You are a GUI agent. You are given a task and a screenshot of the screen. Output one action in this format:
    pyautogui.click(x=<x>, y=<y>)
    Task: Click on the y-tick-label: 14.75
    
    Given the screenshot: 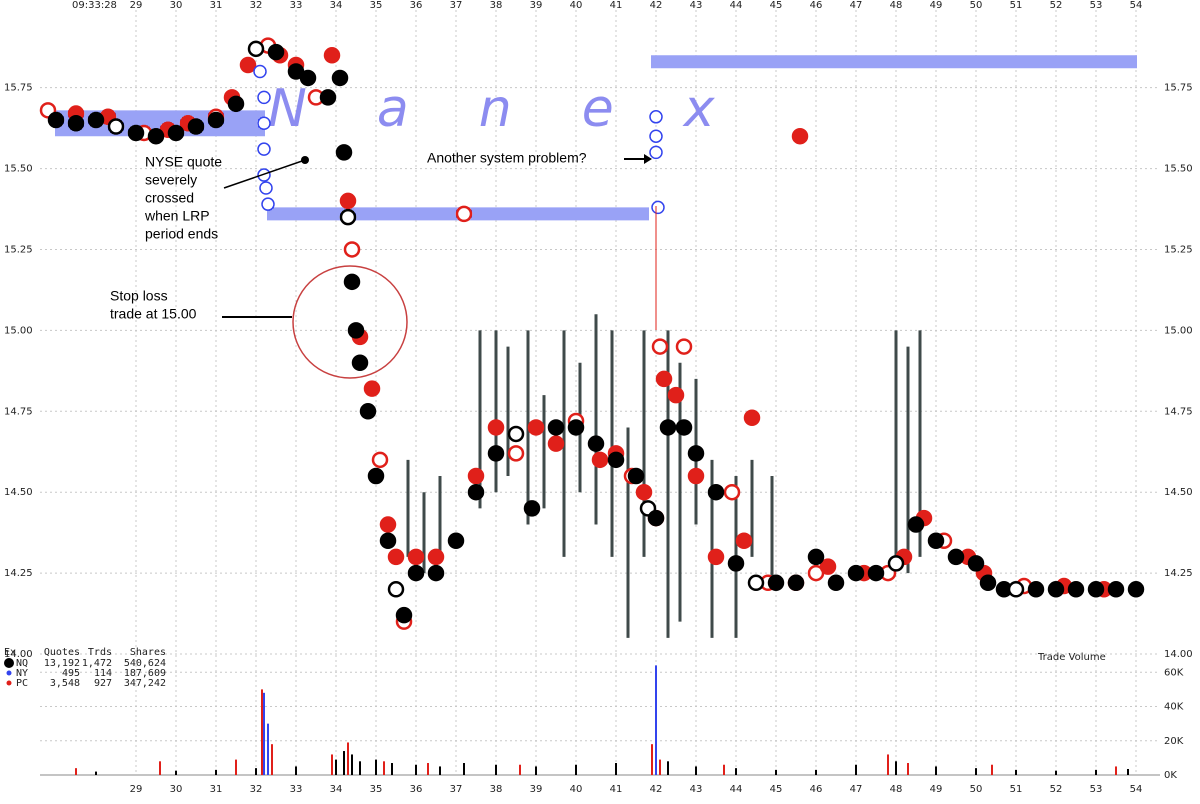 What is the action you would take?
    pyautogui.click(x=18, y=411)
    